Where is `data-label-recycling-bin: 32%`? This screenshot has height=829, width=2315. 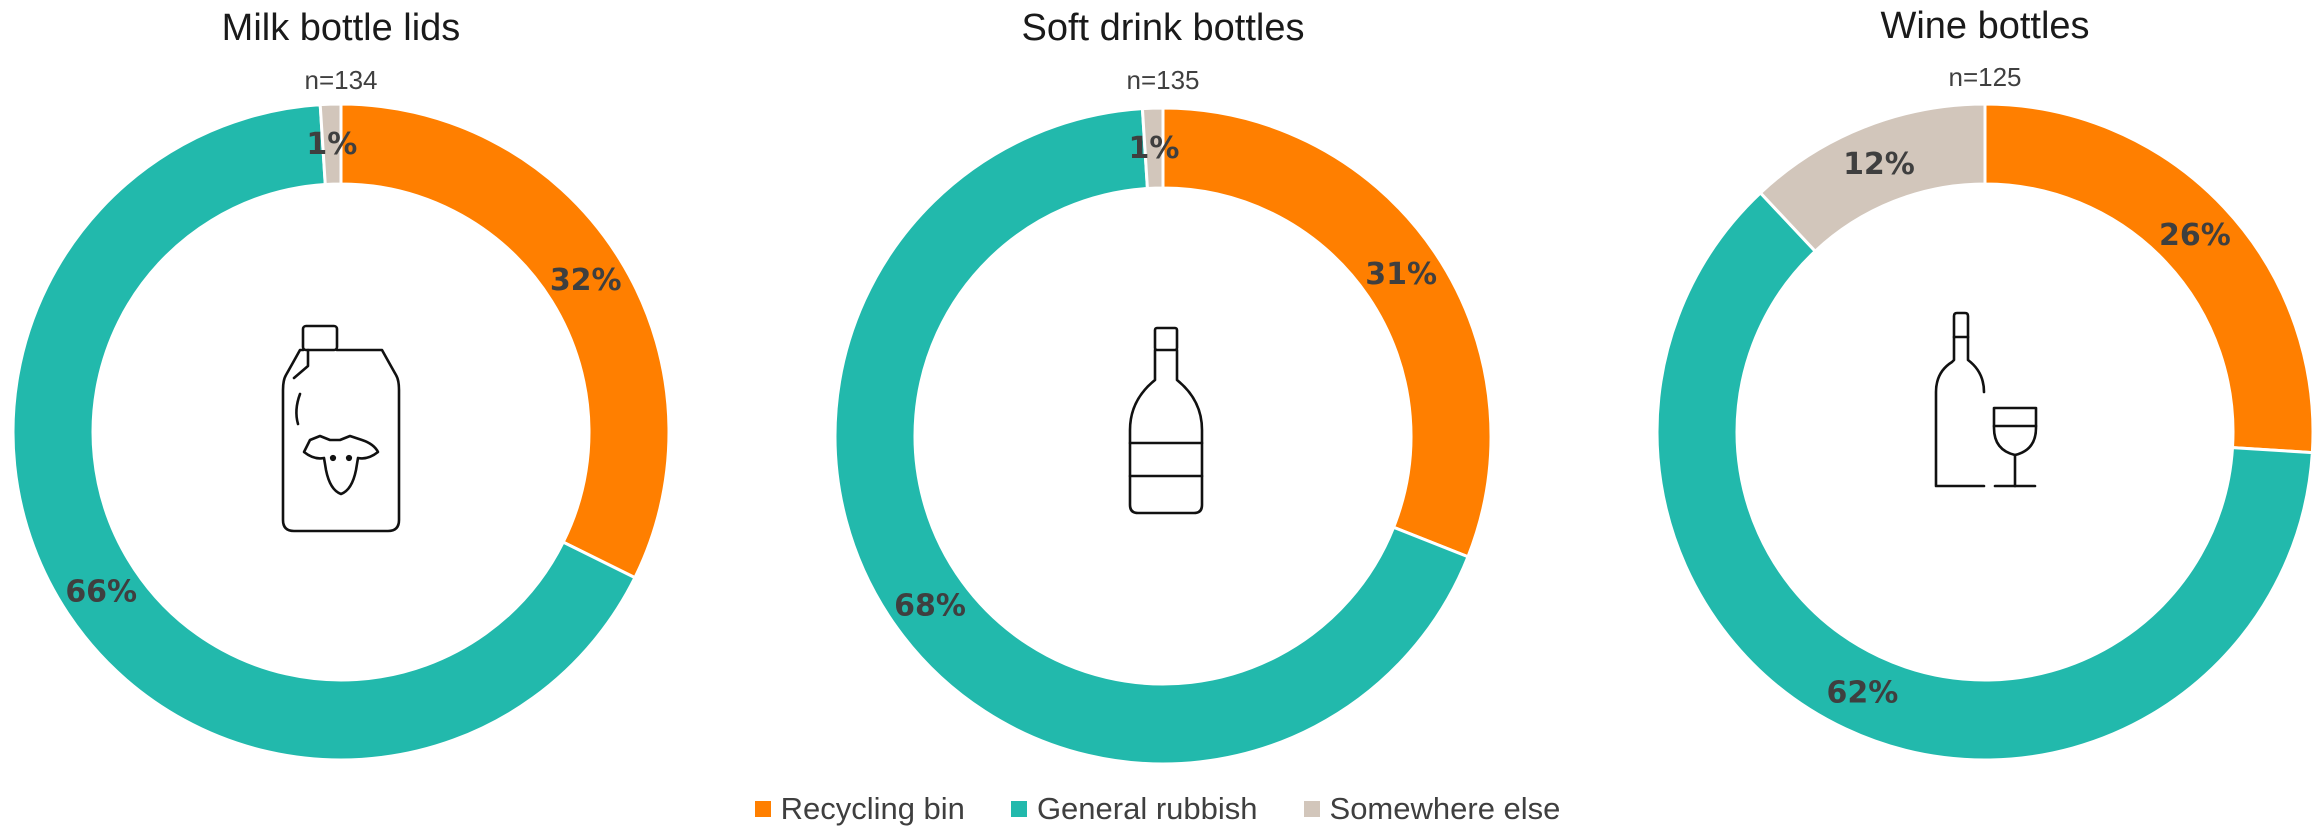 data-label-recycling-bin: 32% is located at coordinates (586, 280).